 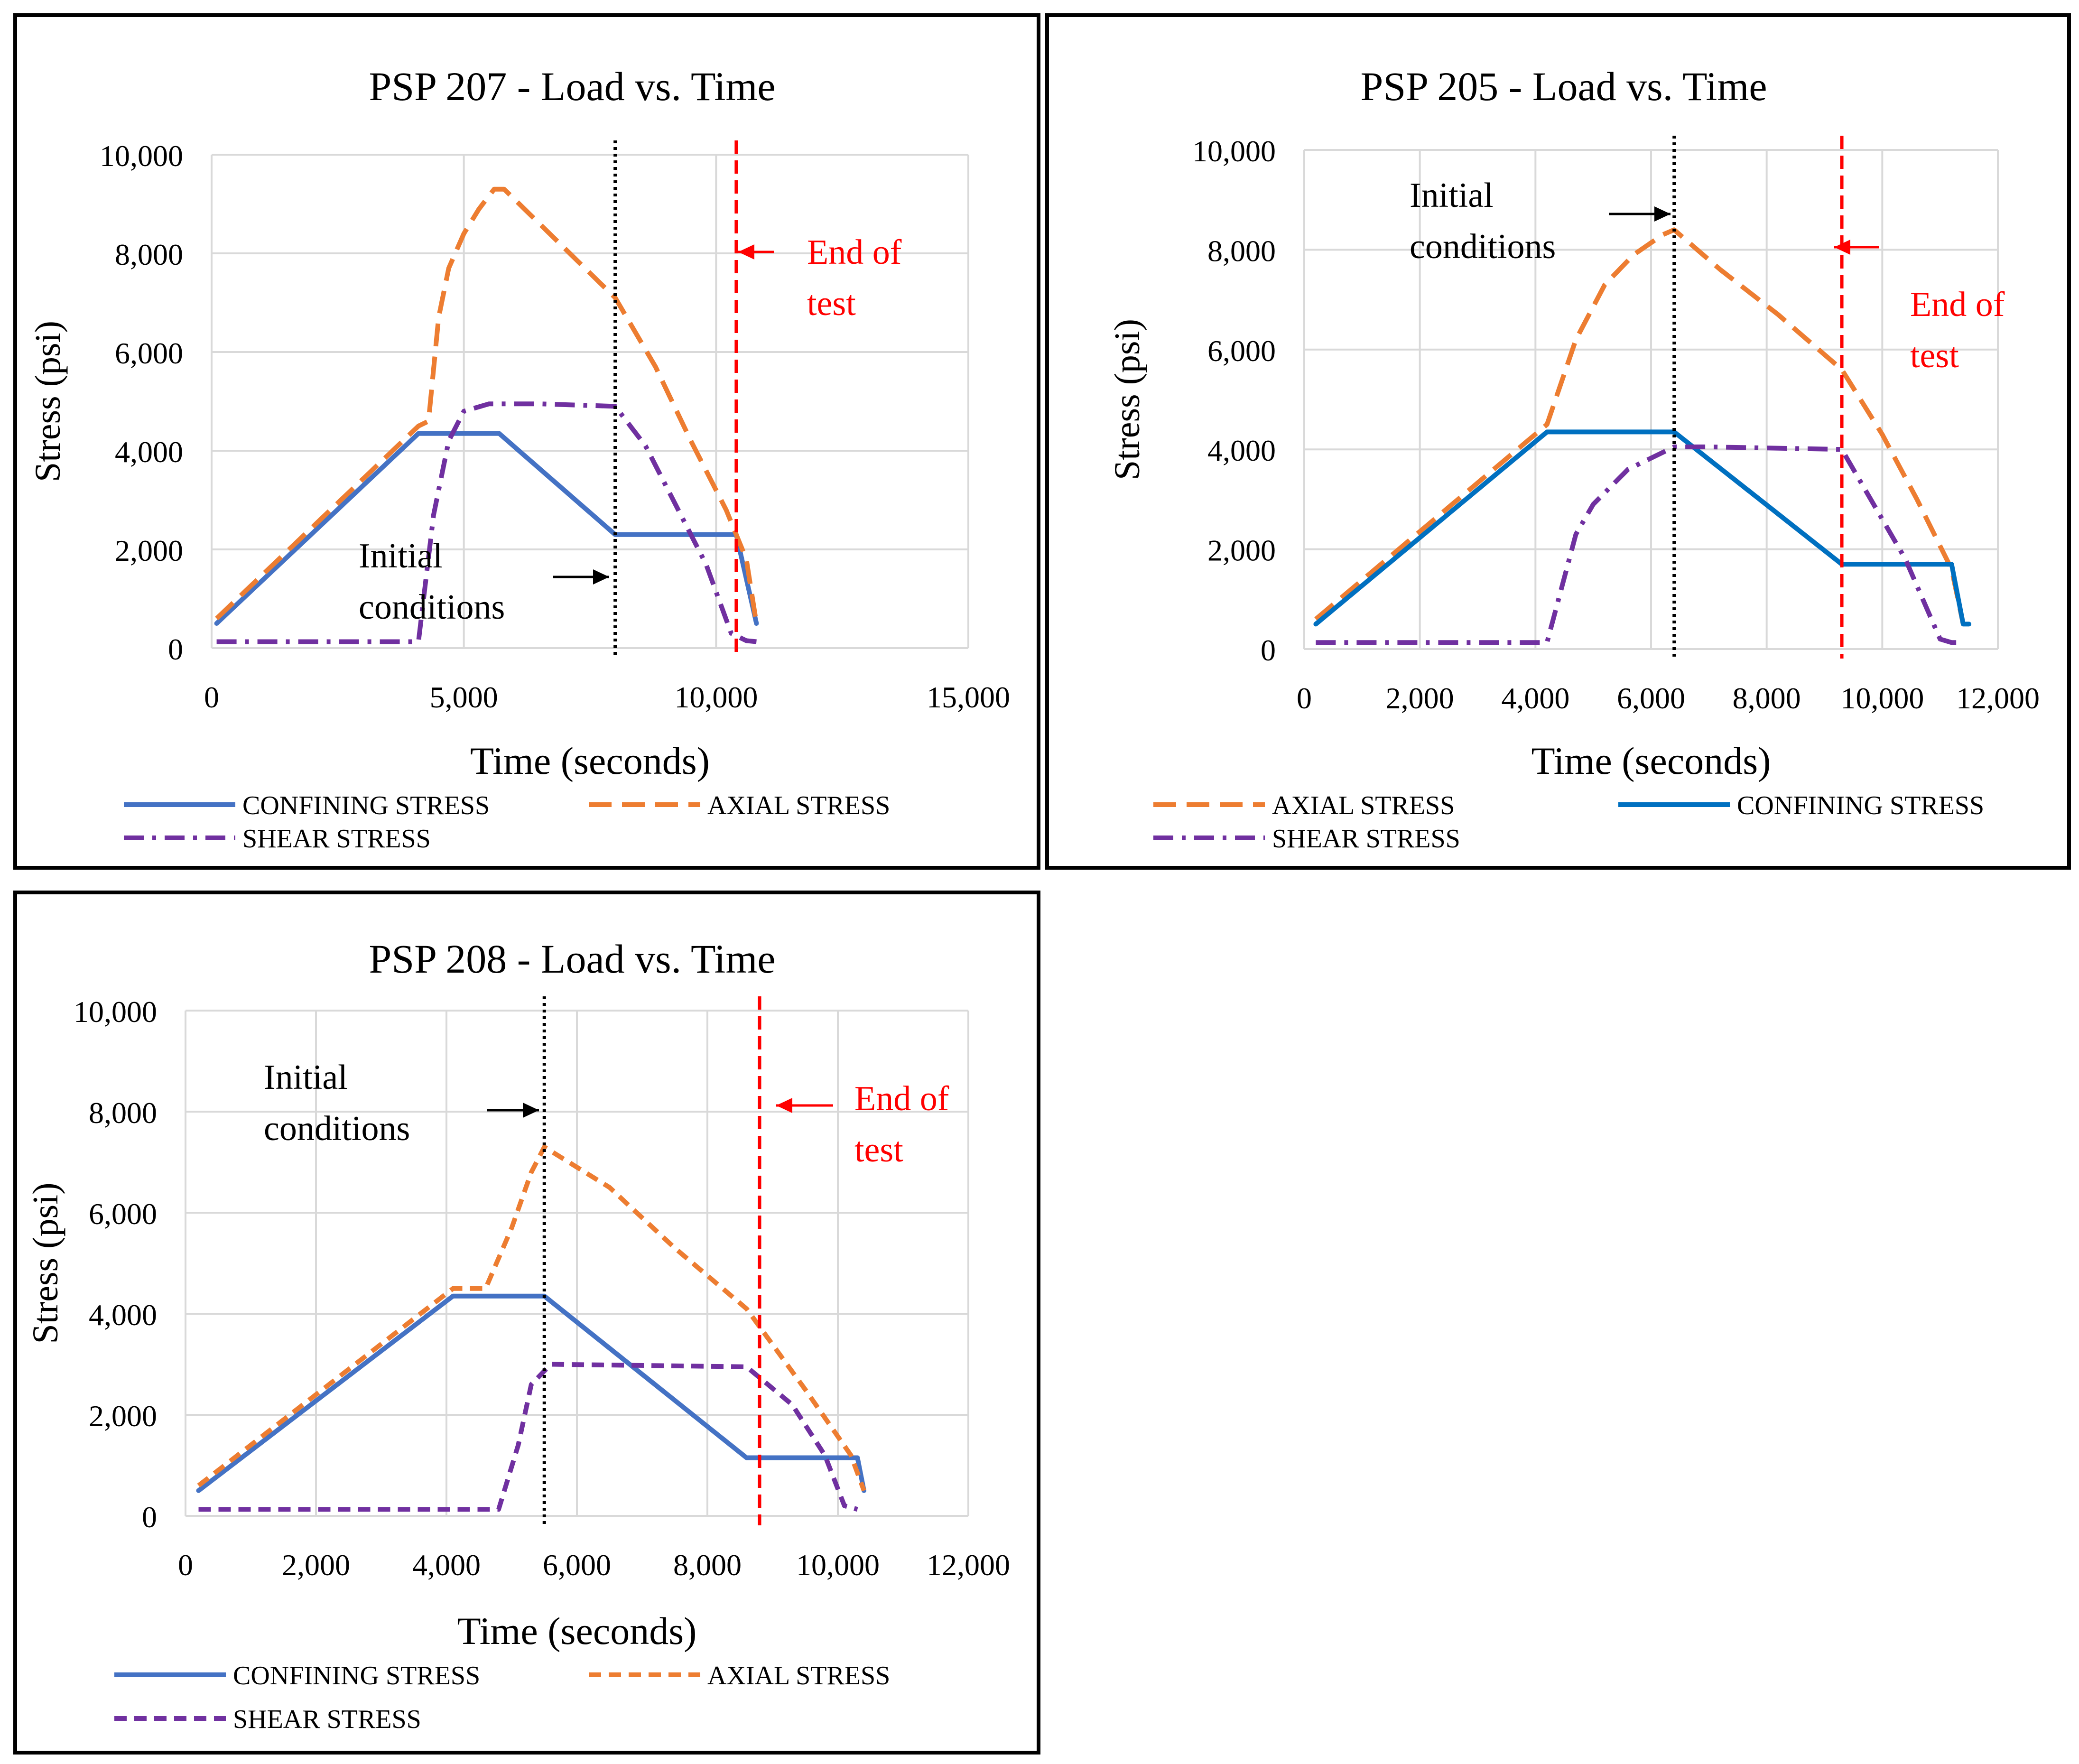 What do you see at coordinates (1563, 86) in the screenshot?
I see `chart-title: PSP 205 - Load vs. Time` at bounding box center [1563, 86].